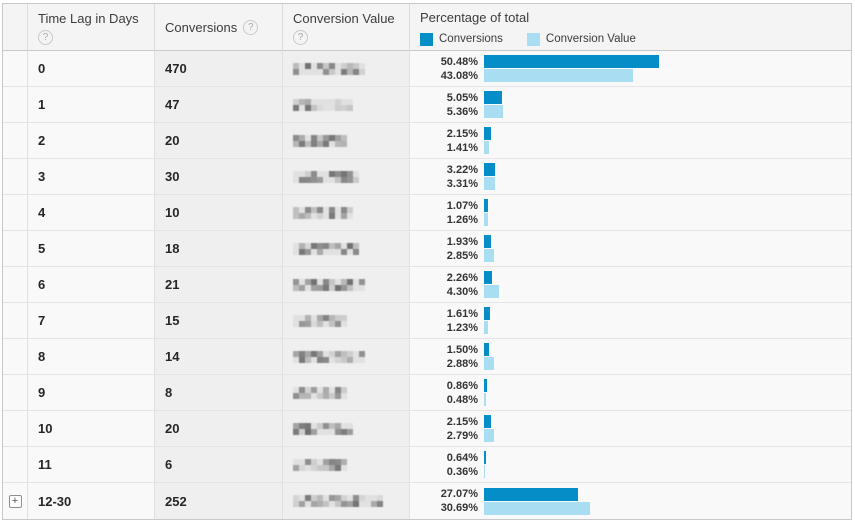 Image resolution: width=855 pixels, height=528 pixels. What do you see at coordinates (219, 392) in the screenshot?
I see `conversions-cell: 8` at bounding box center [219, 392].